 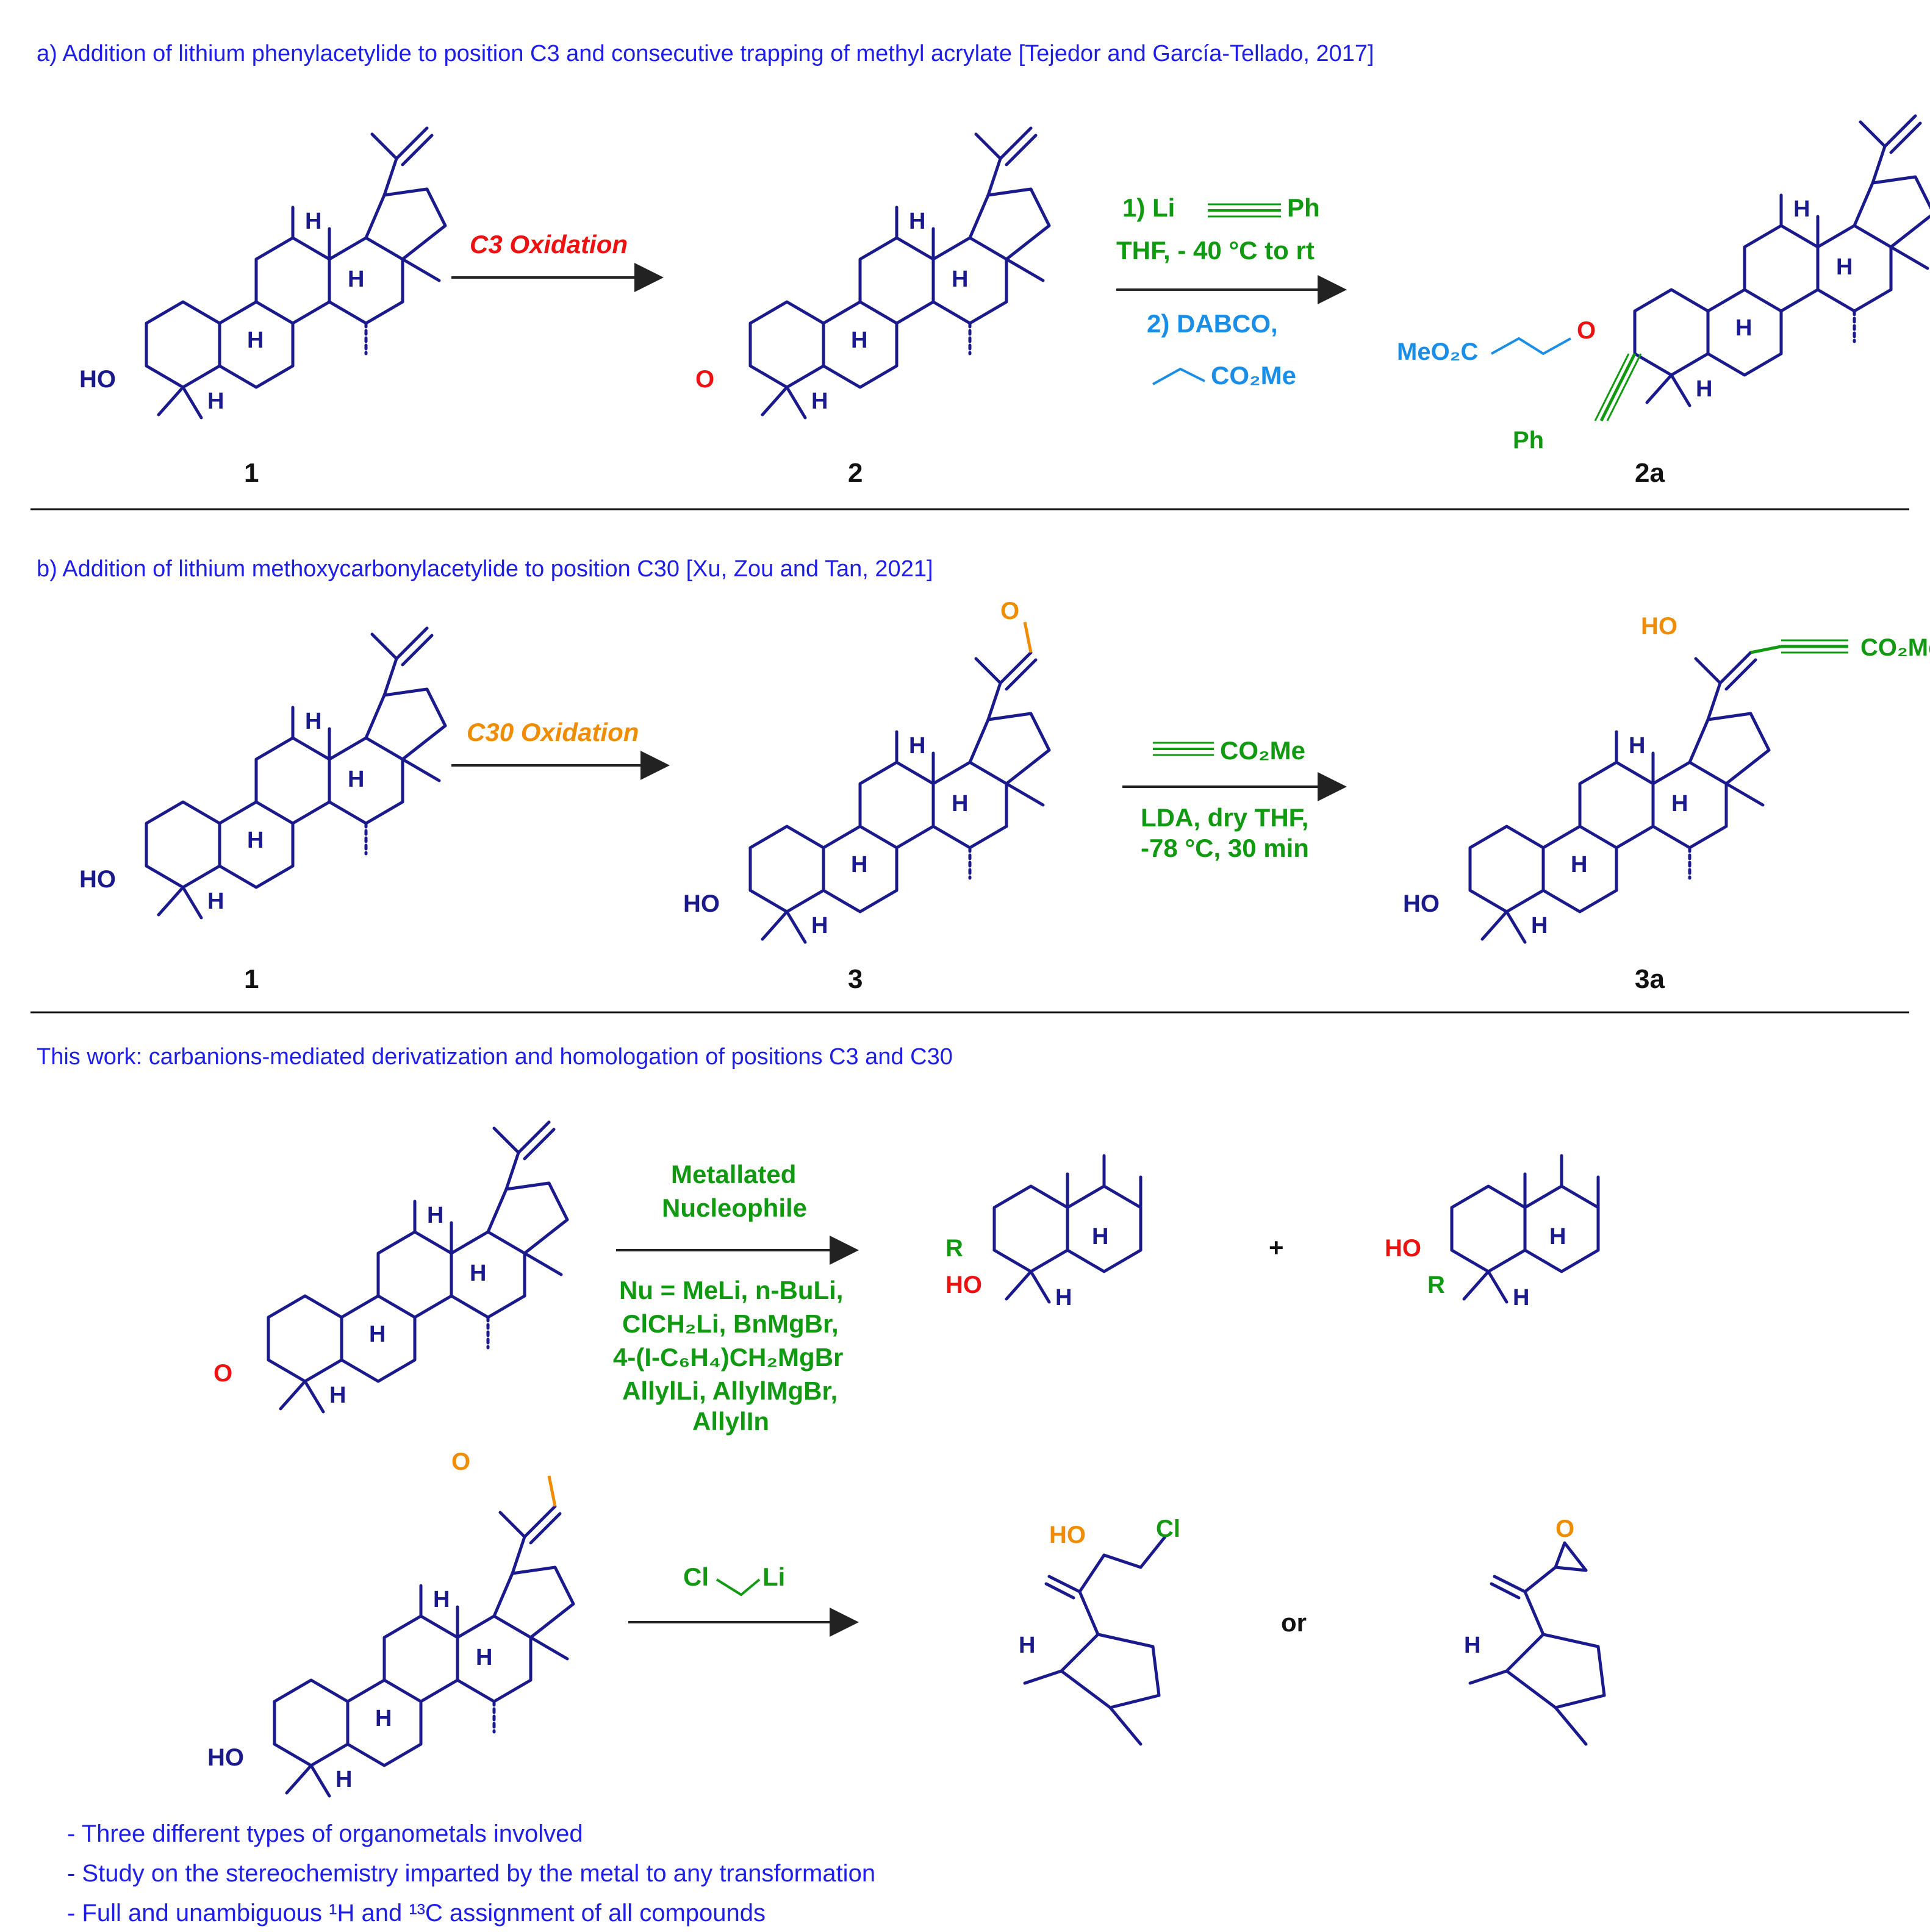 What do you see at coordinates (730, 1421) in the screenshot?
I see `nu-line-5: AllylIn` at bounding box center [730, 1421].